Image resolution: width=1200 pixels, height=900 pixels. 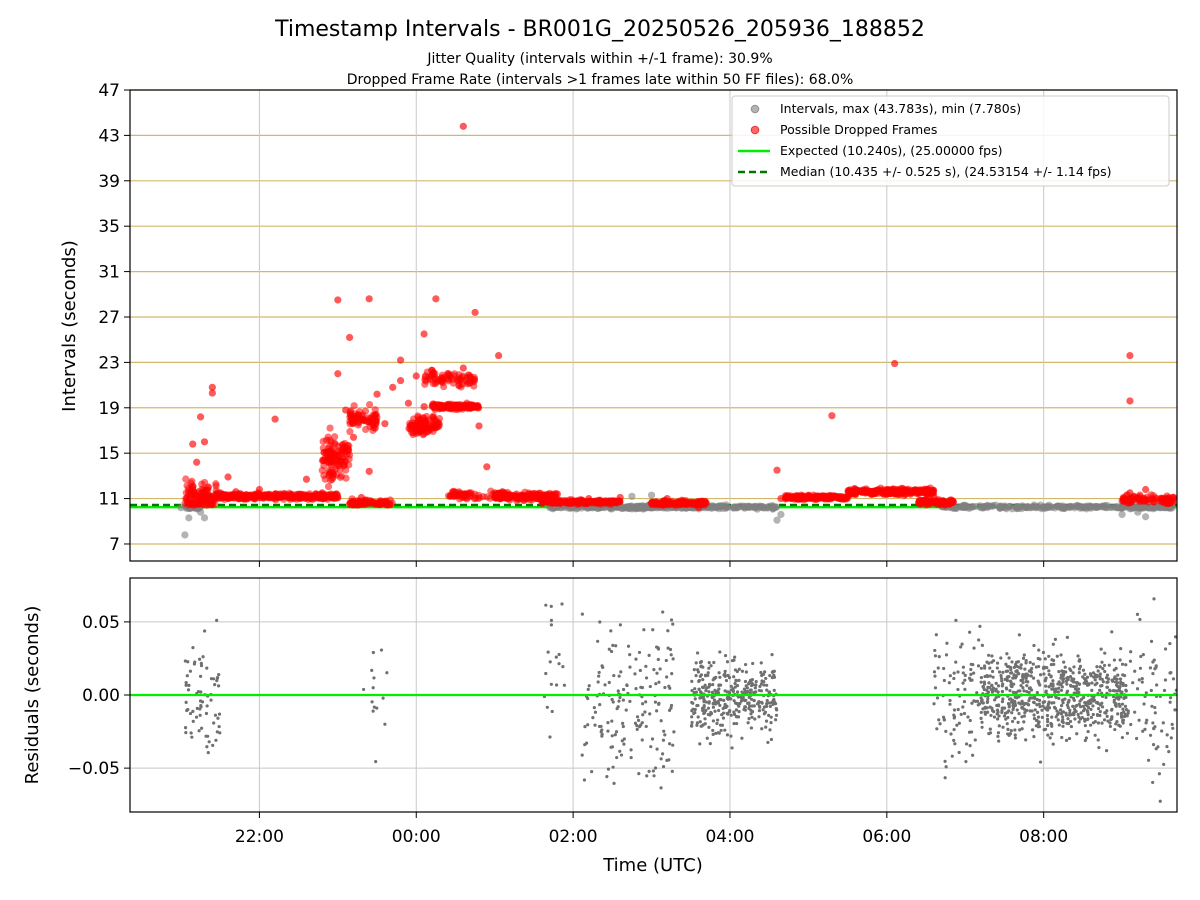 What do you see at coordinates (761, 506) in the screenshot?
I see `interval-point` at bounding box center [761, 506].